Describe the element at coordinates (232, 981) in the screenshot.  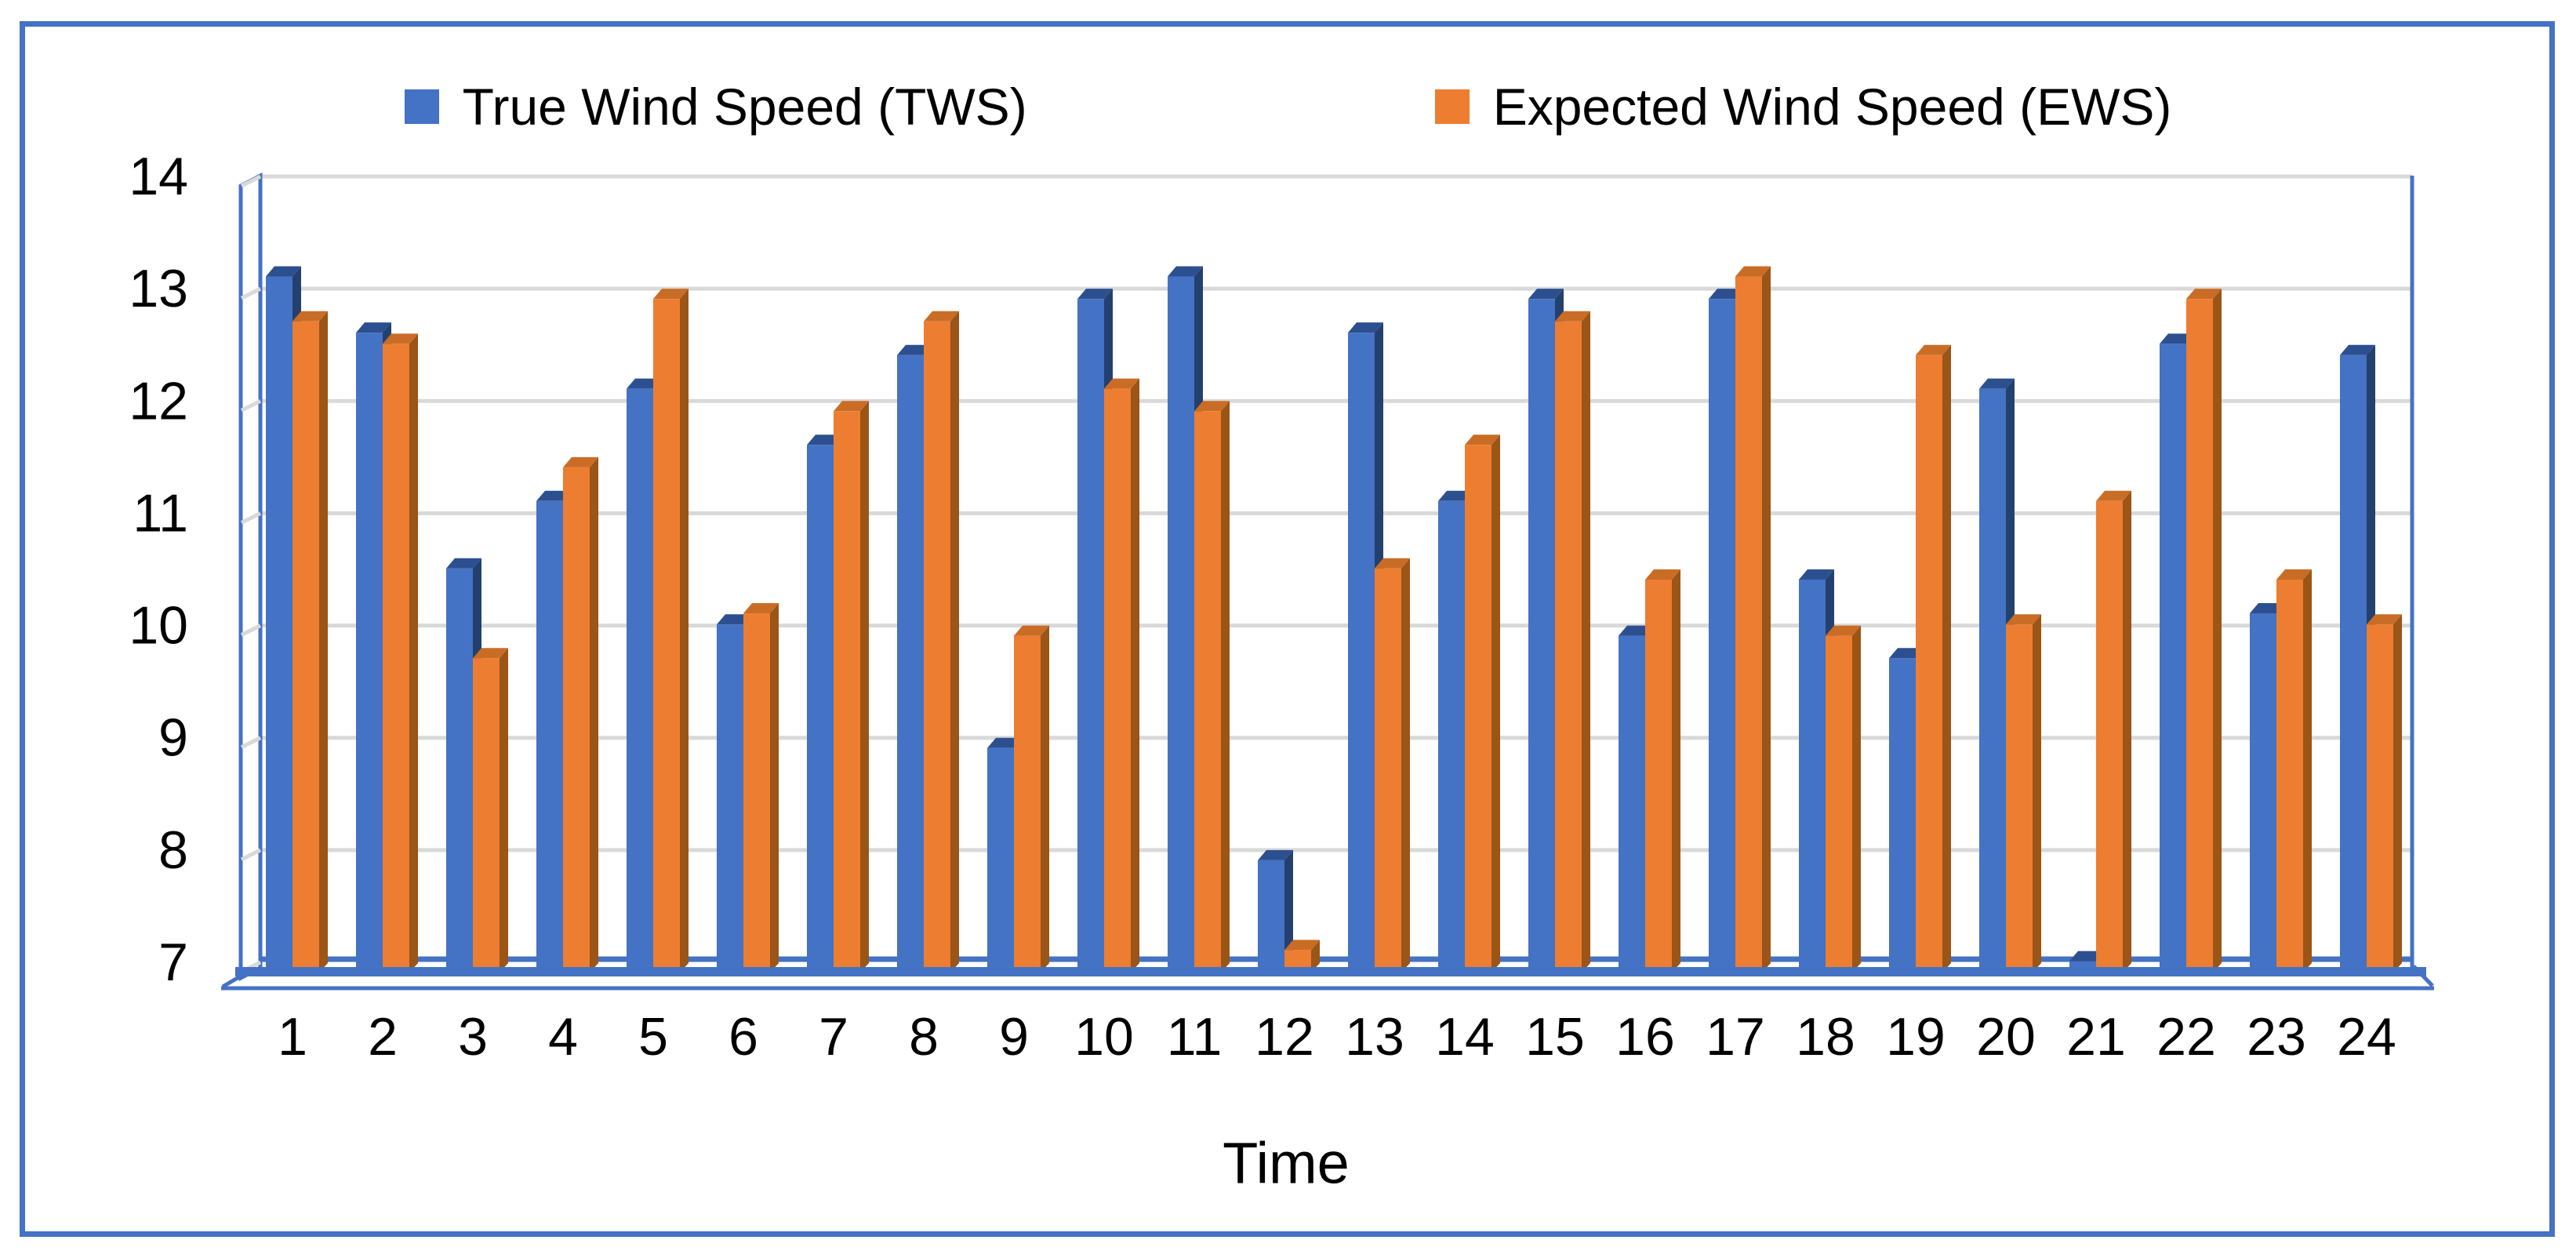
I see `floor-left-corner` at that location.